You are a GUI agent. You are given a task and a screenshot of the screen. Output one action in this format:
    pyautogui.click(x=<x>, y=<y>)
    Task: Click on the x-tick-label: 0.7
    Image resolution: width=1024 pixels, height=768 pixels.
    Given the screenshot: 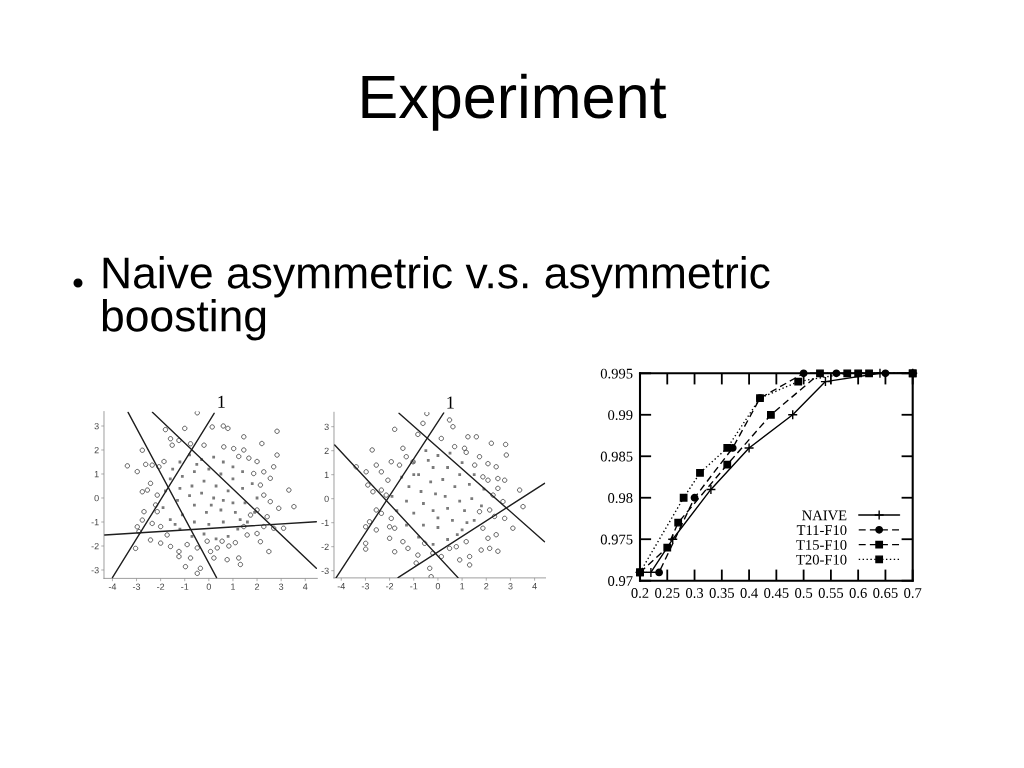 What is the action you would take?
    pyautogui.click(x=913, y=593)
    